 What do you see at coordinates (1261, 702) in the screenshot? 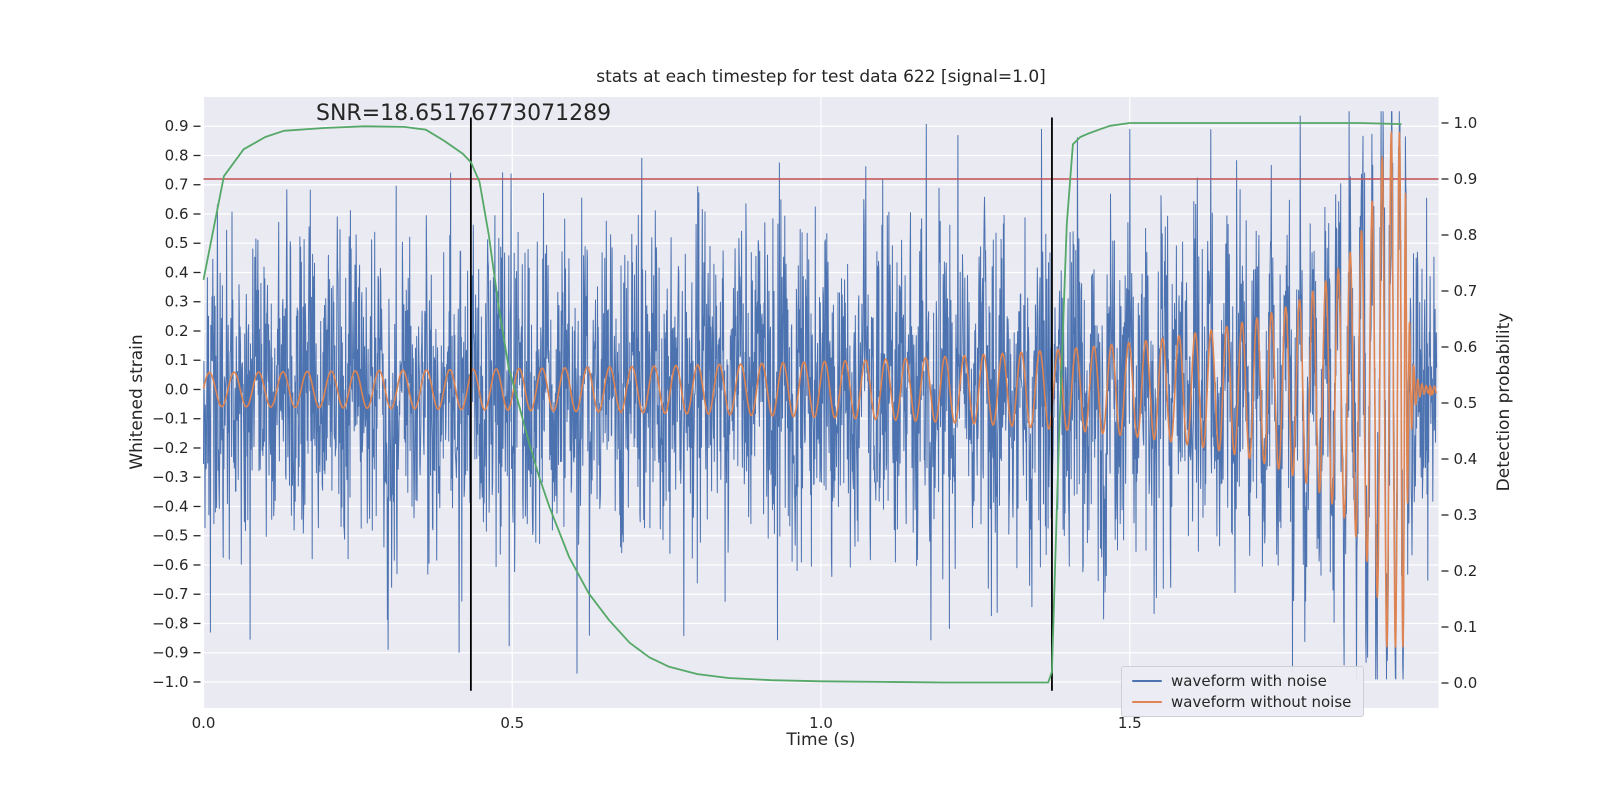
I see `legend-label-without-noise: waveform without noise` at bounding box center [1261, 702].